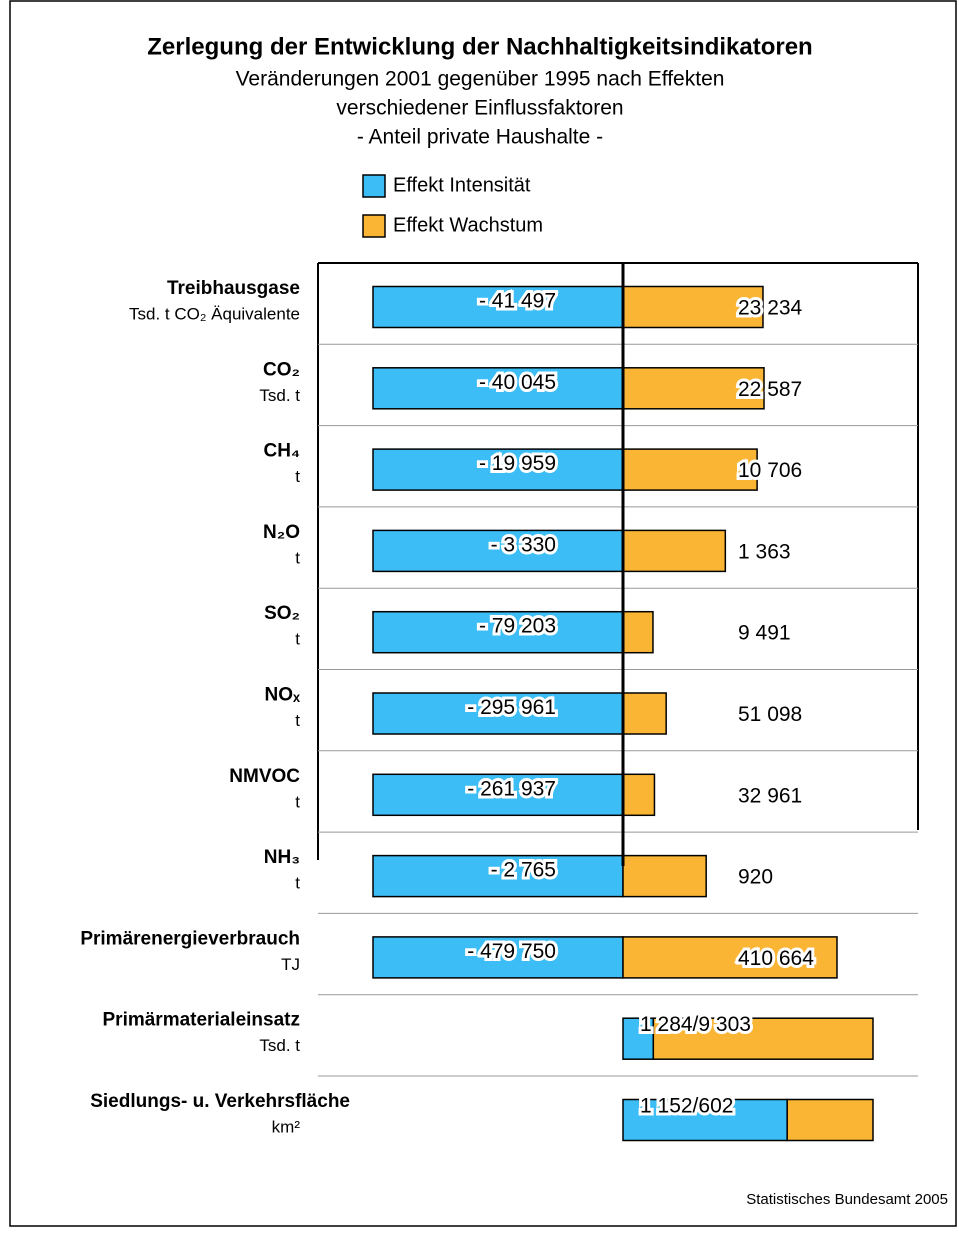 The image size is (959, 1233). I want to click on value-label: - 261 937, so click(511, 788).